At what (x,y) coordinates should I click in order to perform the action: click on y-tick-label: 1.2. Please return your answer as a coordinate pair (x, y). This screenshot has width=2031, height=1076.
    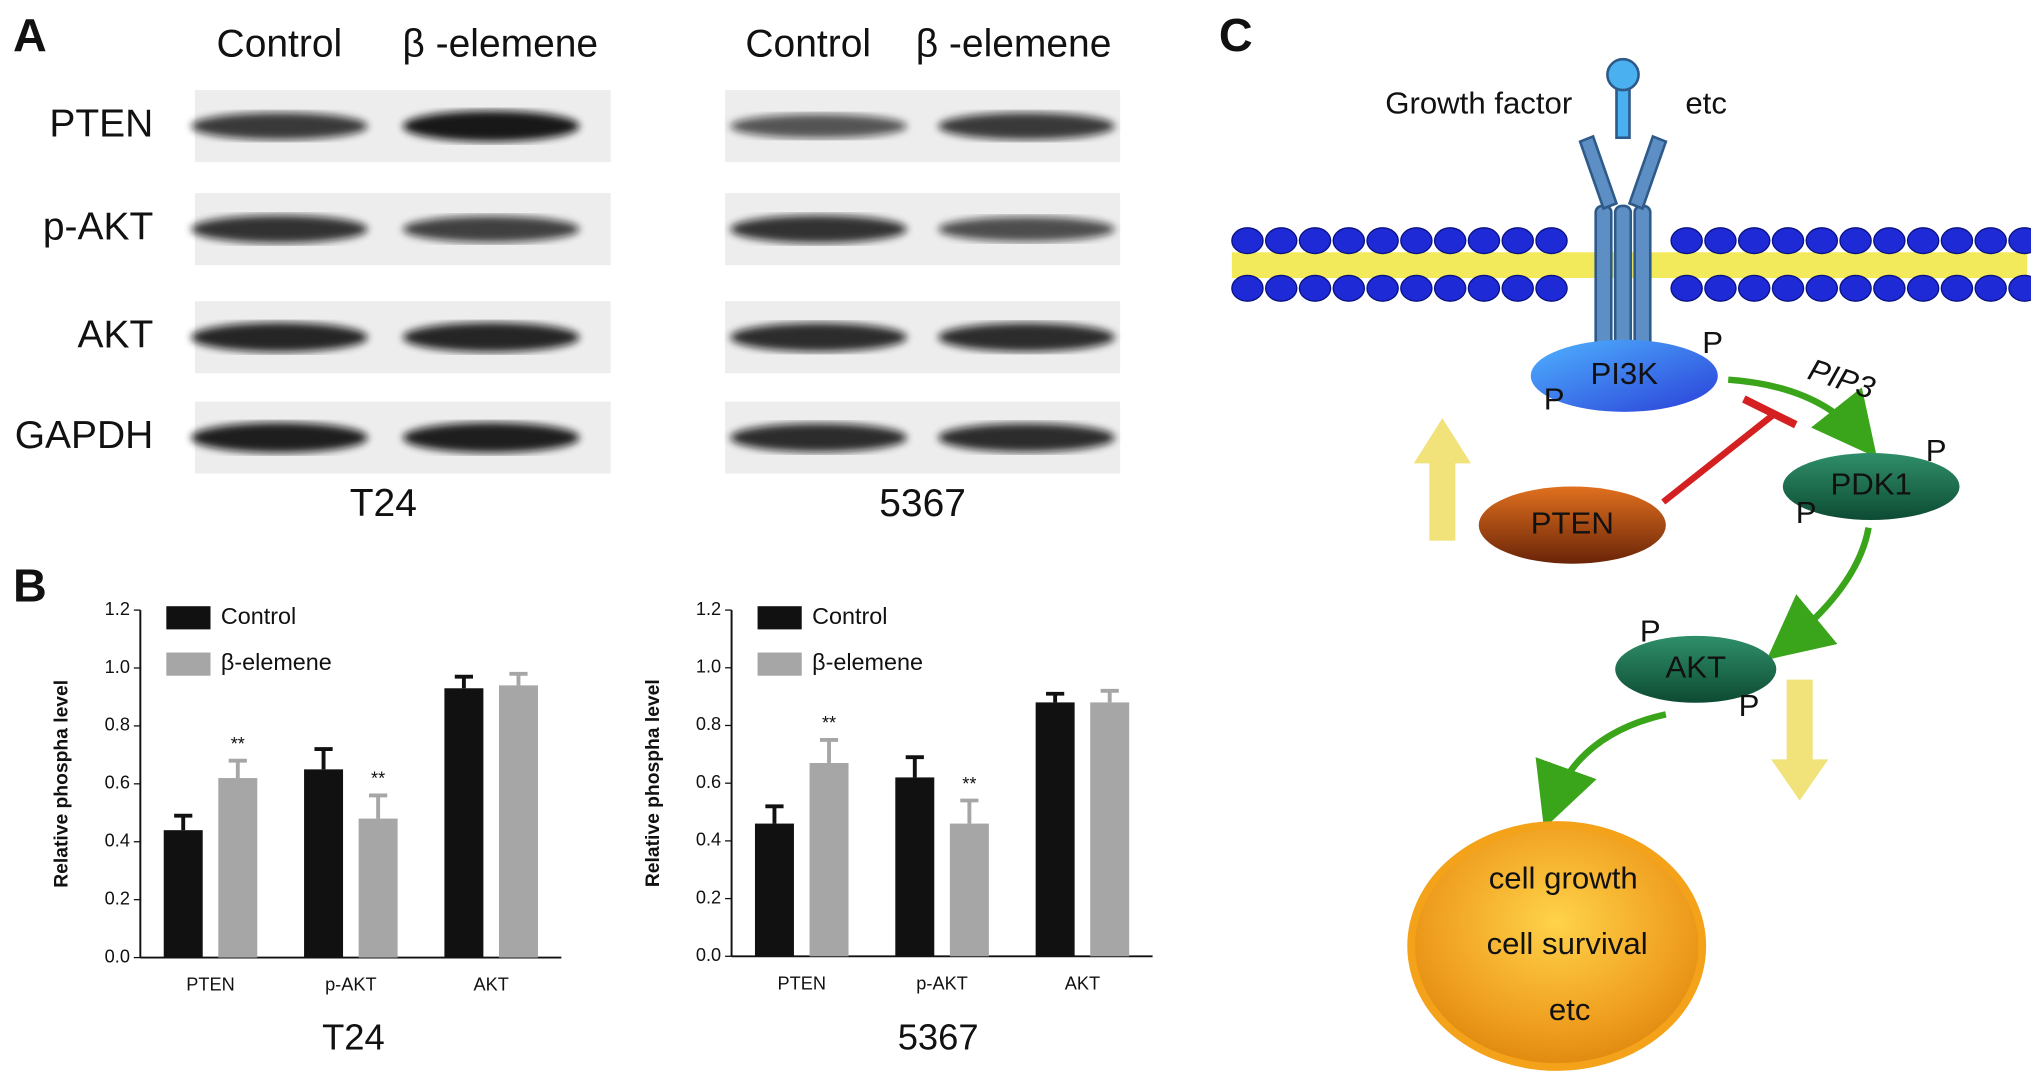
    Looking at the image, I should click on (708, 609).